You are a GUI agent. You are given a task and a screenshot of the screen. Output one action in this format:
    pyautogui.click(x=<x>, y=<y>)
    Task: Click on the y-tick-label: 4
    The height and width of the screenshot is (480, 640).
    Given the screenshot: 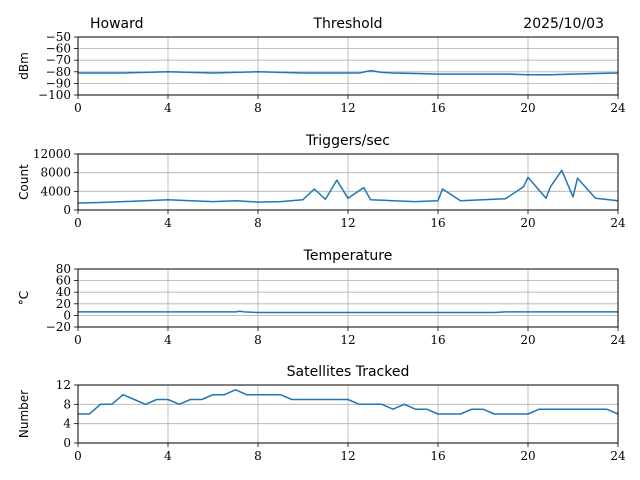 What is the action you would take?
    pyautogui.click(x=67, y=424)
    